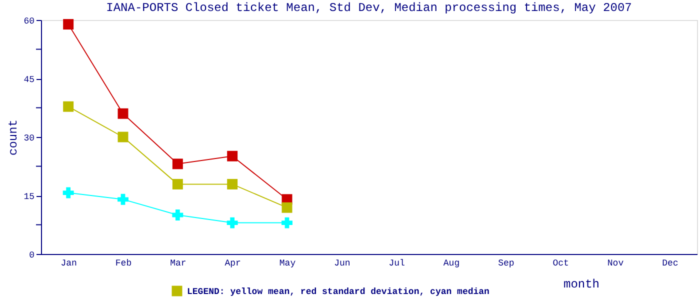 This screenshot has width=700, height=300. I want to click on y-tick-label: 30, so click(29, 139).